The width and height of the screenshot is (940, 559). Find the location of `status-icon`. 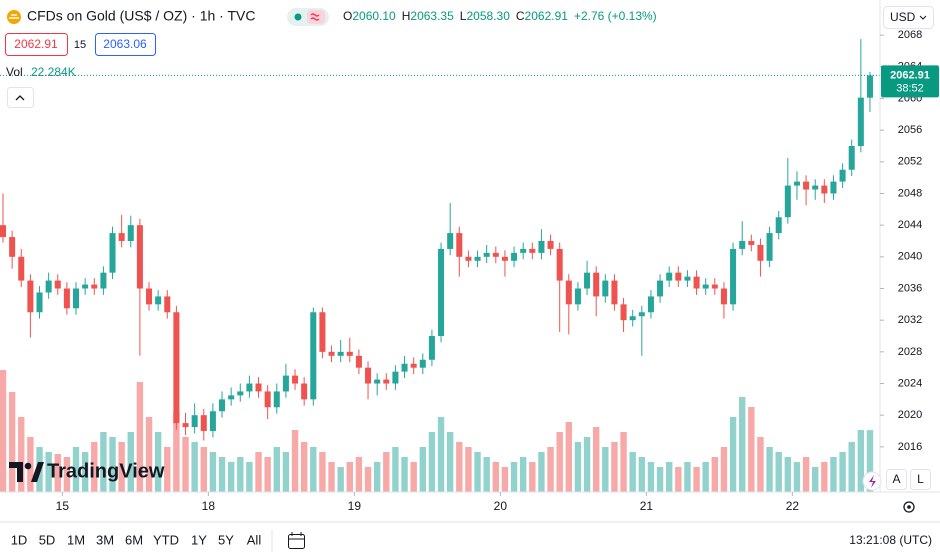

status-icon is located at coordinates (316, 17).